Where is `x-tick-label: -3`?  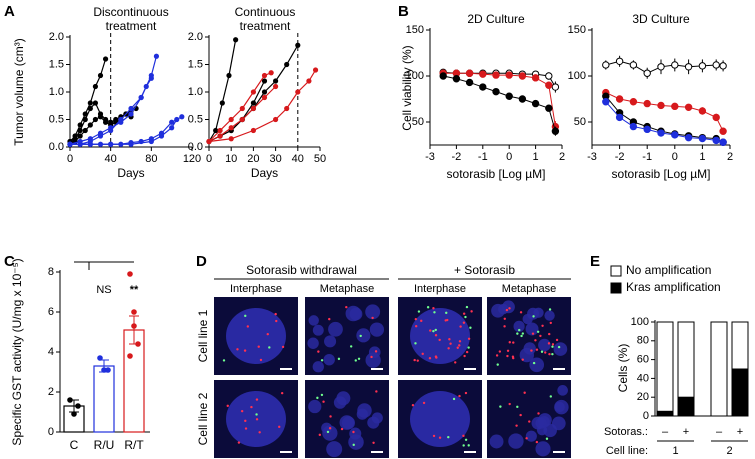 x-tick-label: -3 is located at coordinates (592, 157).